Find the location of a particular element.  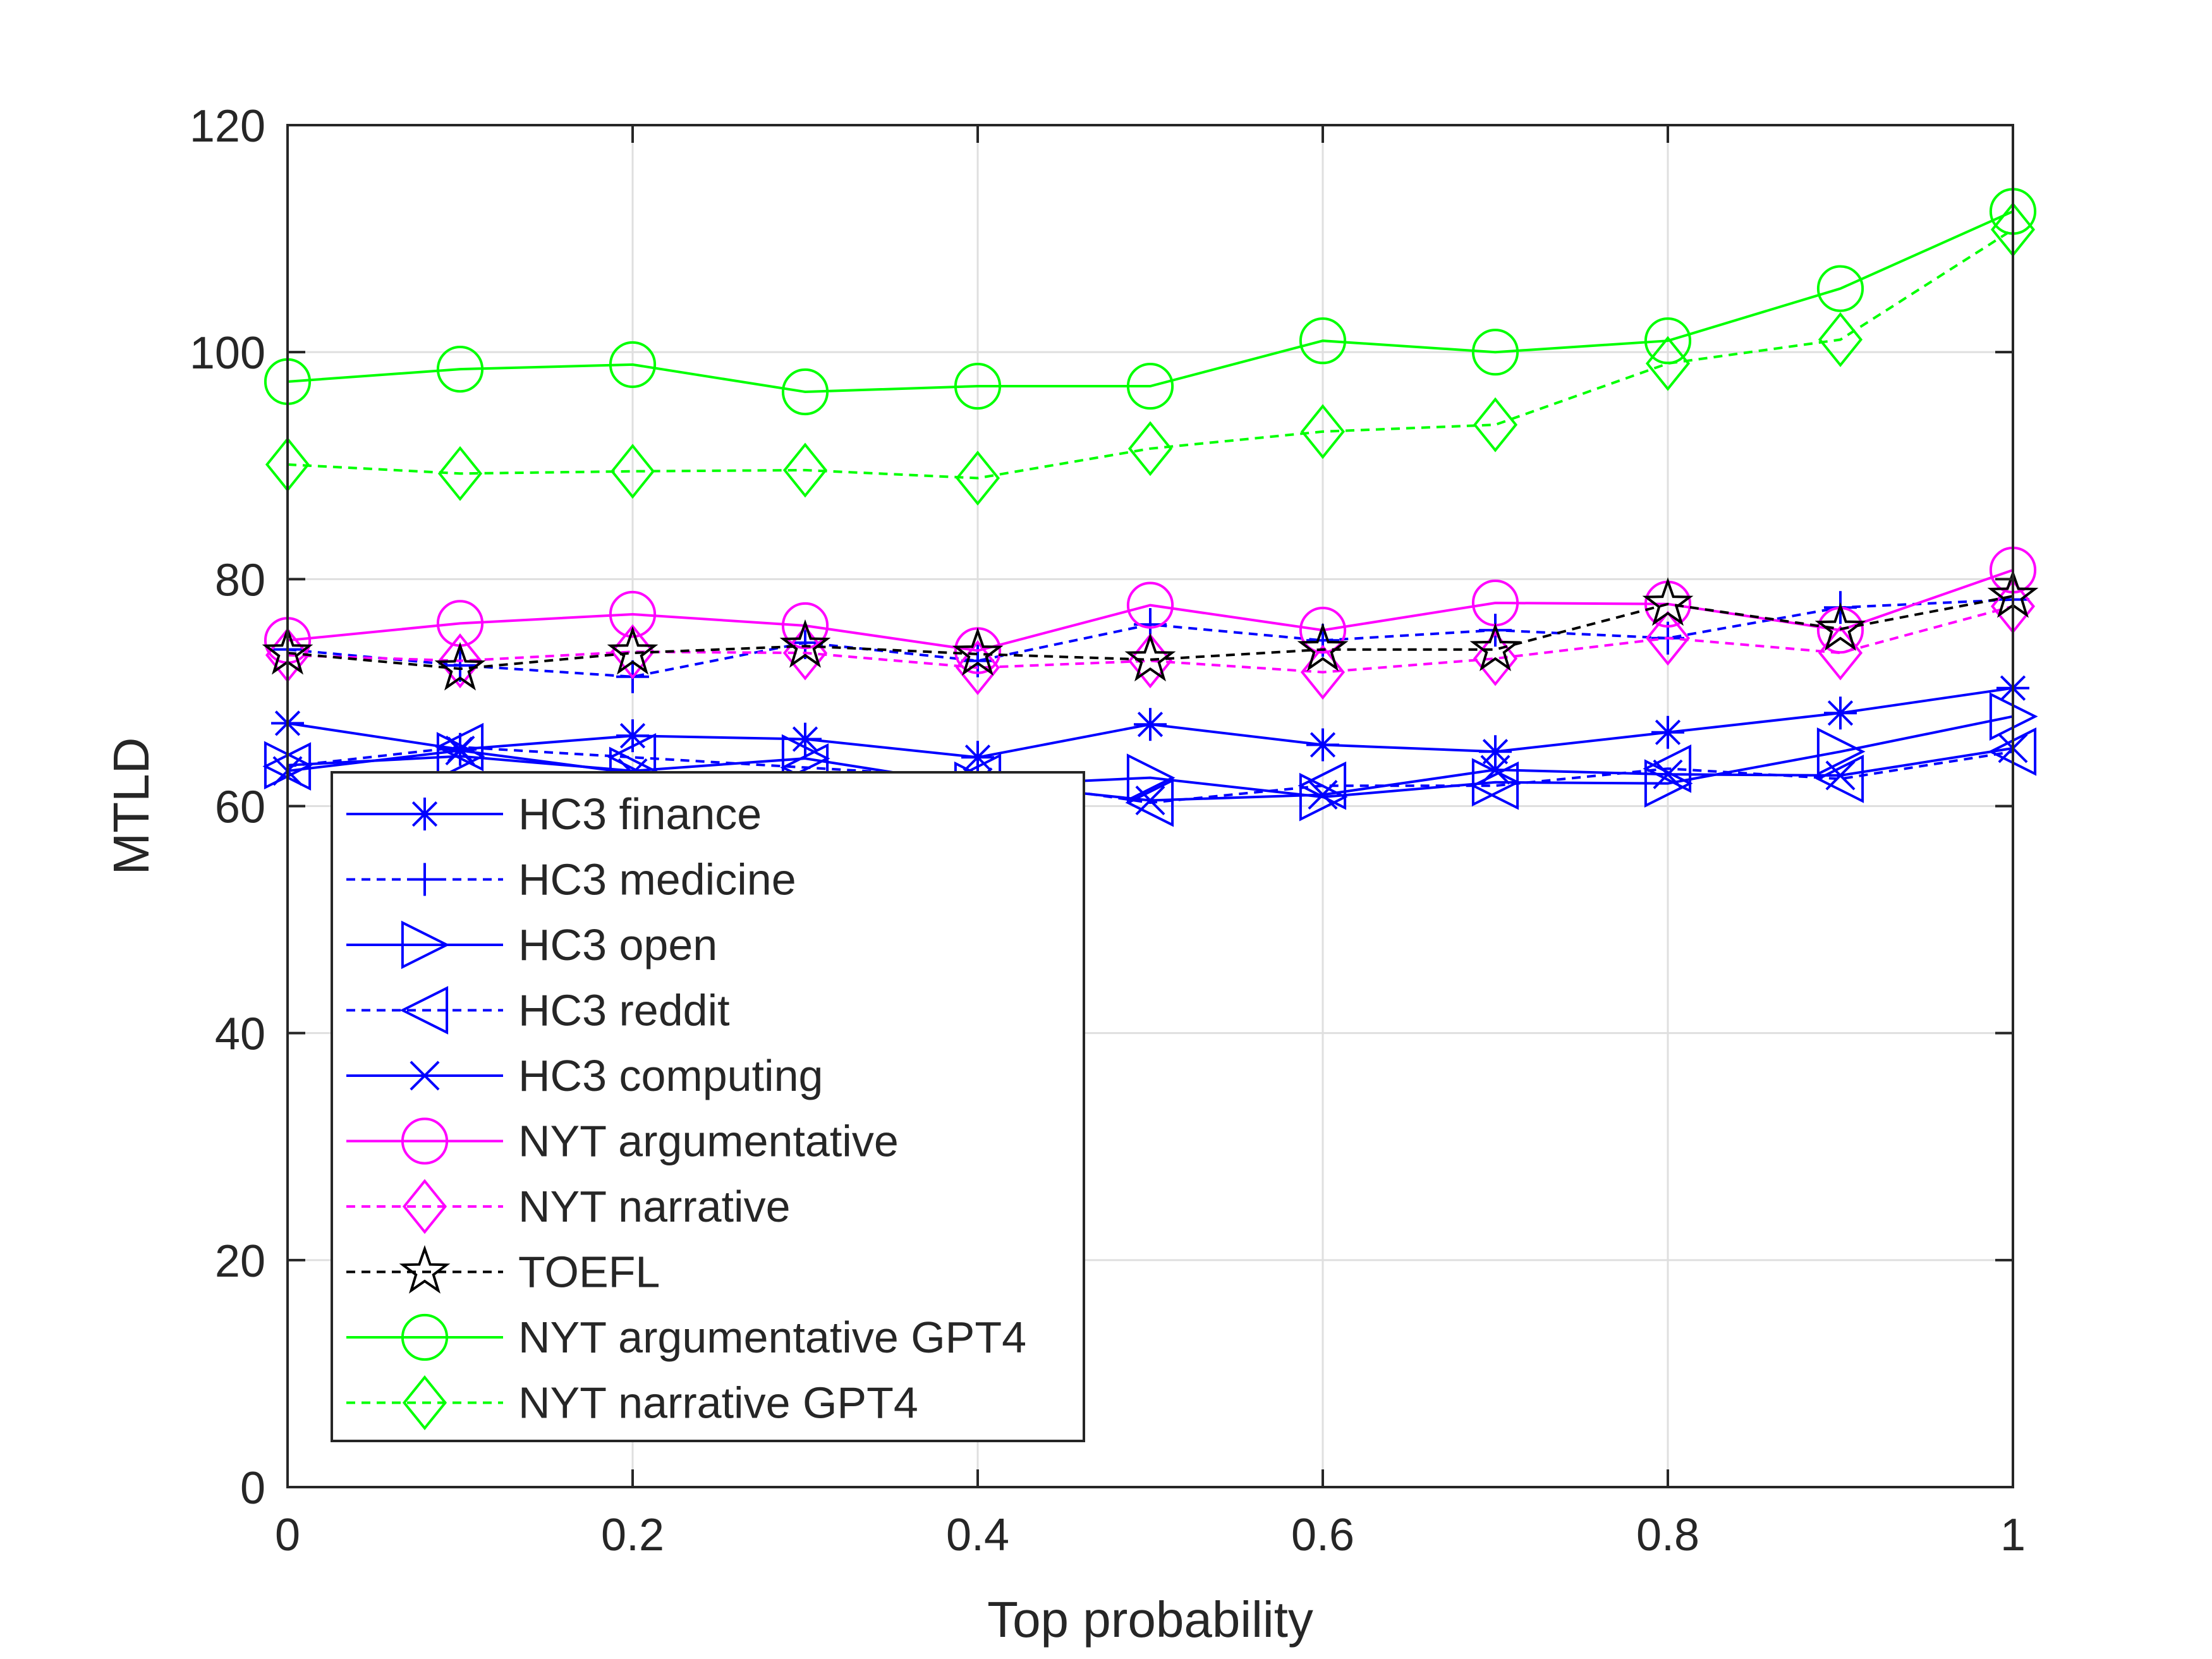

series-toefl is located at coordinates (1150, 630).